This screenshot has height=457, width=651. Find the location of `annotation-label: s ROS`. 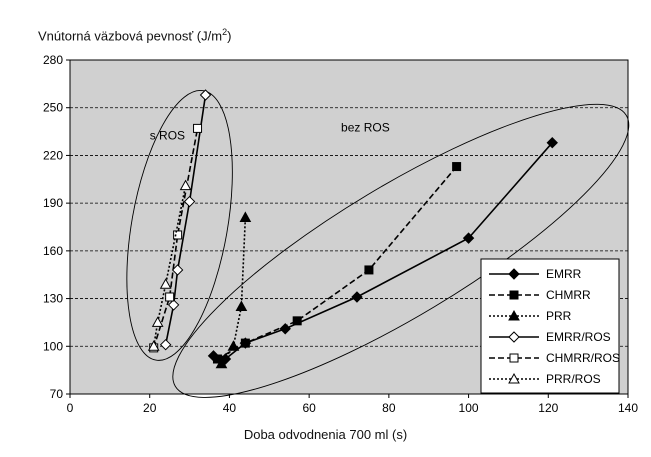

annotation-label: s ROS is located at coordinates (167, 136).